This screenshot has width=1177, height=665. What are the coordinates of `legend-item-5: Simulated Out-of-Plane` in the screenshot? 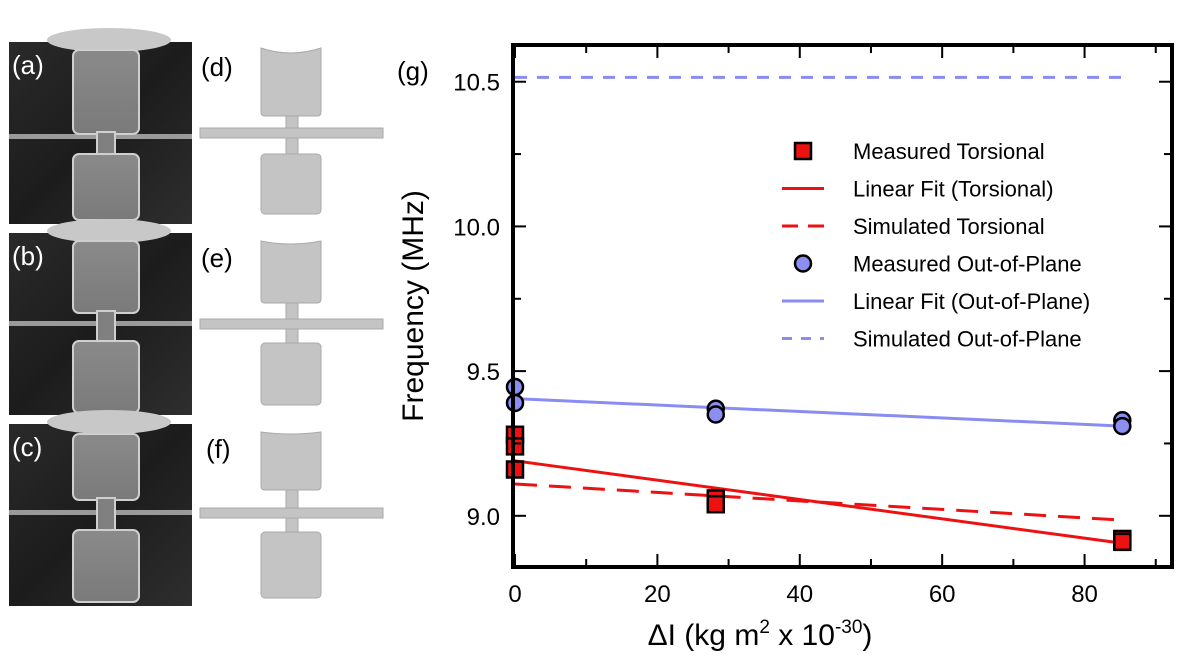 It's located at (932, 339).